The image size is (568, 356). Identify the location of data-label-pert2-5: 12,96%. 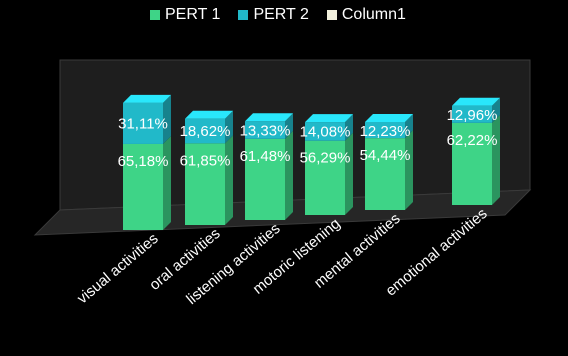
(472, 115).